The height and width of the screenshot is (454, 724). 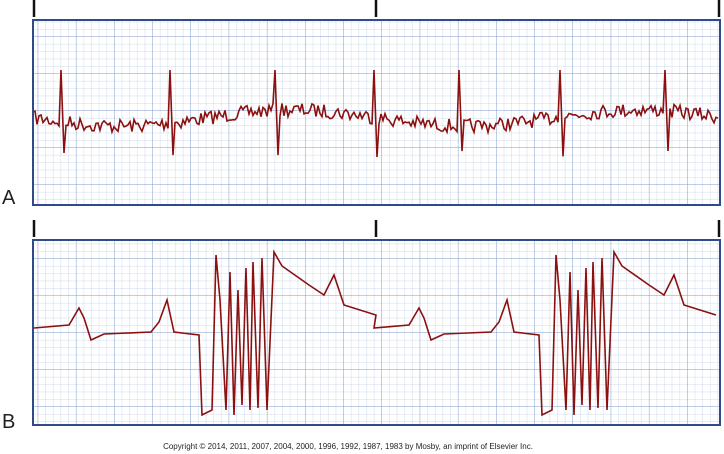 I want to click on panel-label: A, so click(x=9, y=198).